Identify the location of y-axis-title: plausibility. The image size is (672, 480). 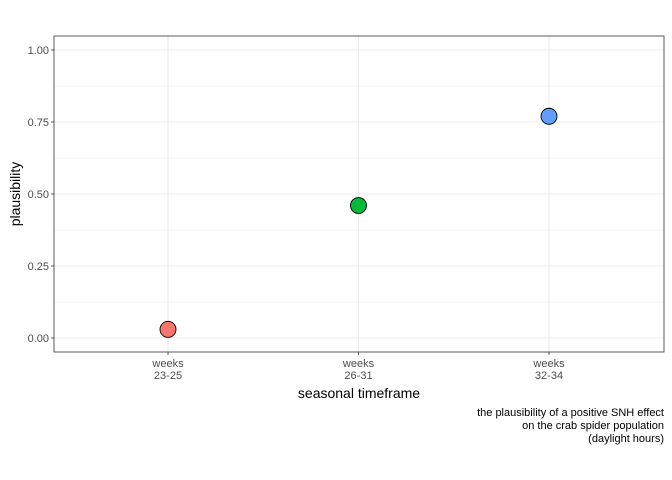
(15, 194).